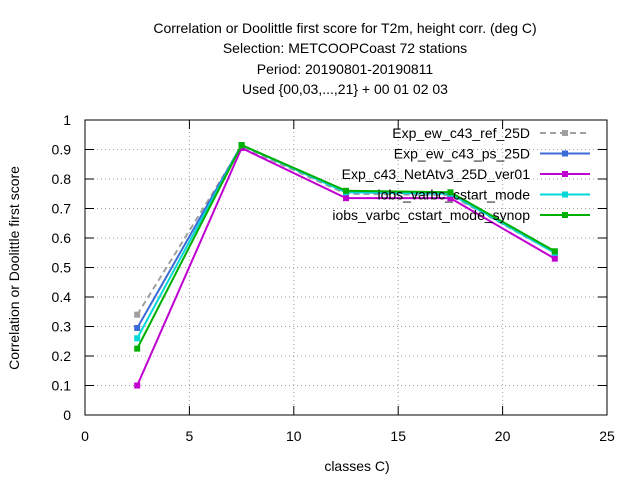 Image resolution: width=640 pixels, height=480 pixels. Describe the element at coordinates (62, 238) in the screenshot. I see `y-tick-label: 0.6` at that location.